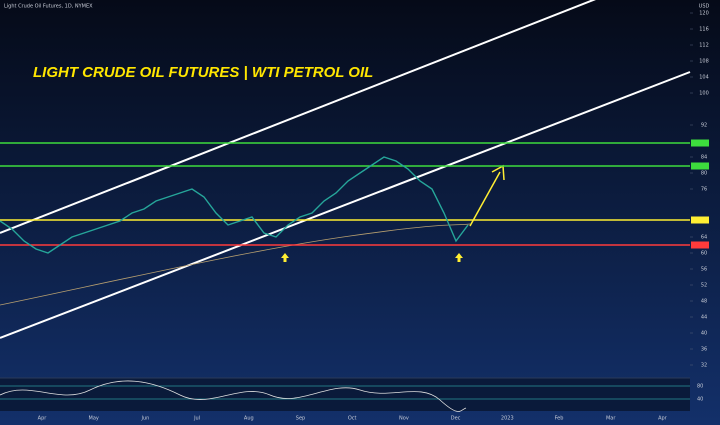 This screenshot has width=720, height=425. What do you see at coordinates (144, 419) in the screenshot?
I see `x-tick-label: Jun` at bounding box center [144, 419].